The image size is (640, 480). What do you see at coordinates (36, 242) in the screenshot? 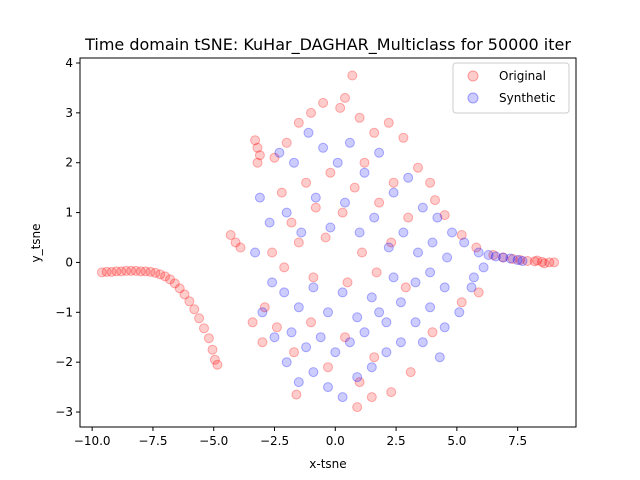
I see `y-axis-label: y_tsne` at bounding box center [36, 242].